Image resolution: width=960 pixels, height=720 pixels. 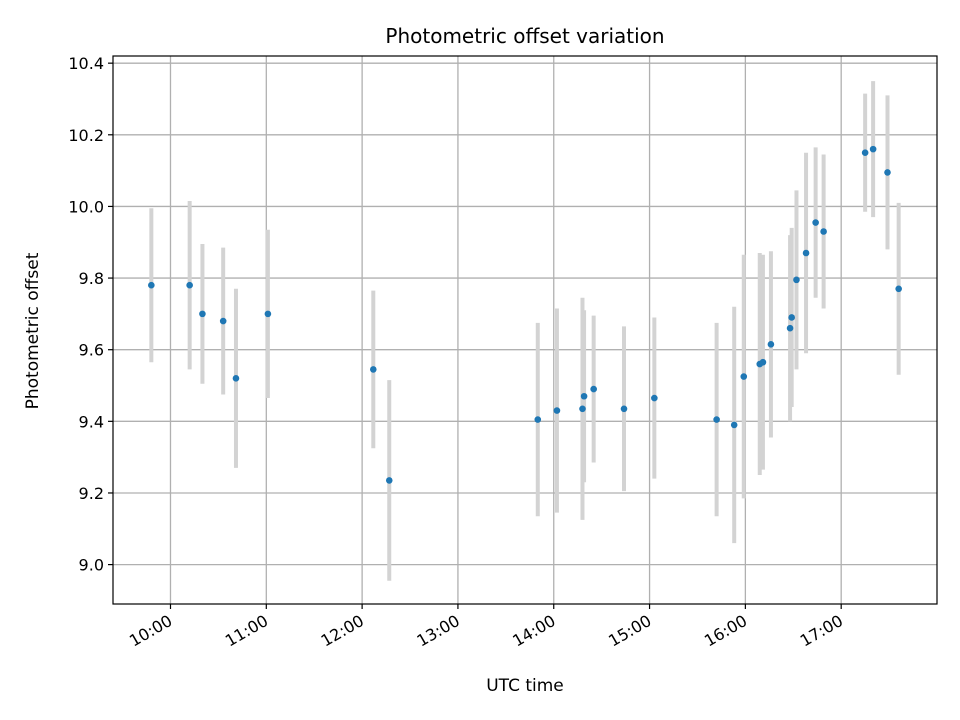 I want to click on y-tick-label: 9.2, so click(x=91, y=493).